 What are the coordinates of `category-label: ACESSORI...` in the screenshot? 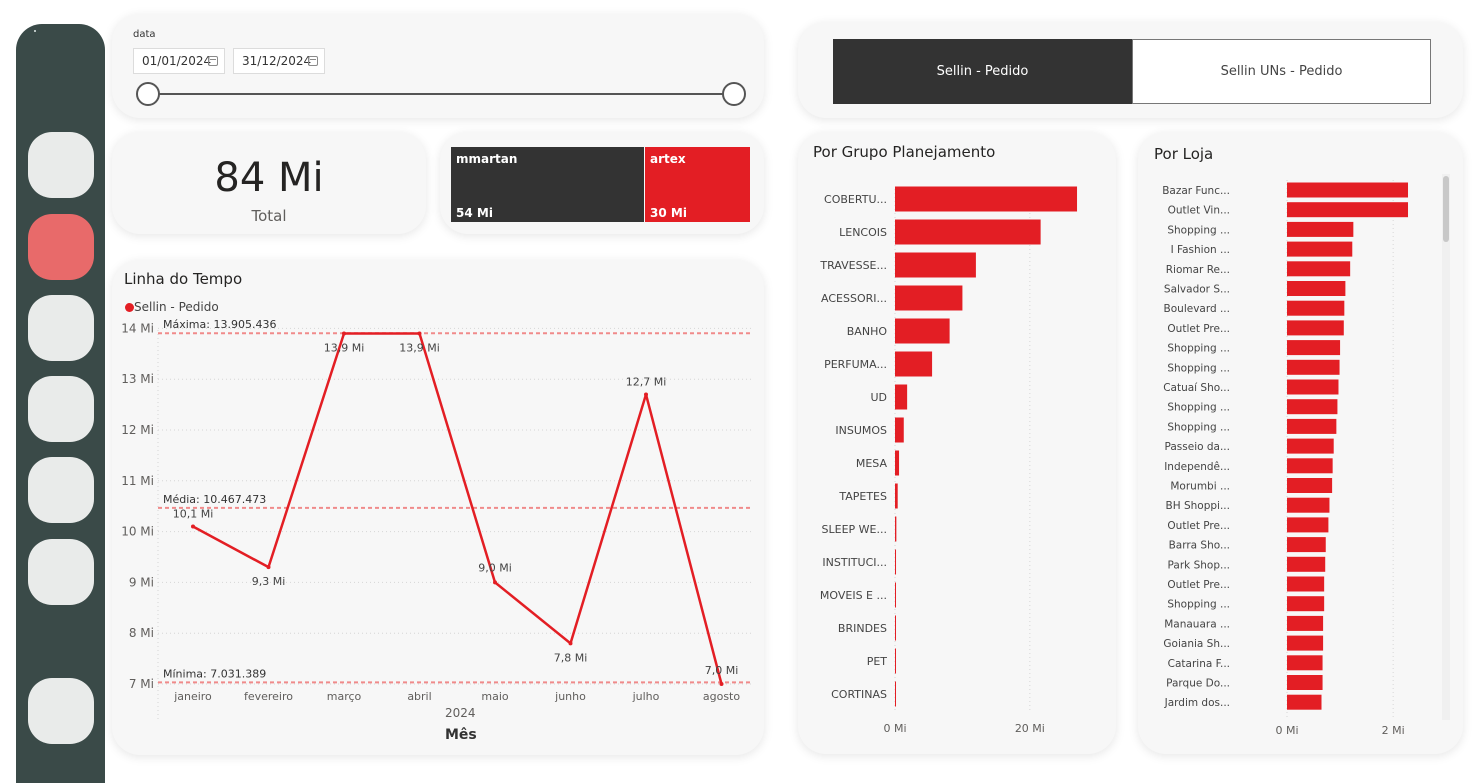 It's located at (854, 298).